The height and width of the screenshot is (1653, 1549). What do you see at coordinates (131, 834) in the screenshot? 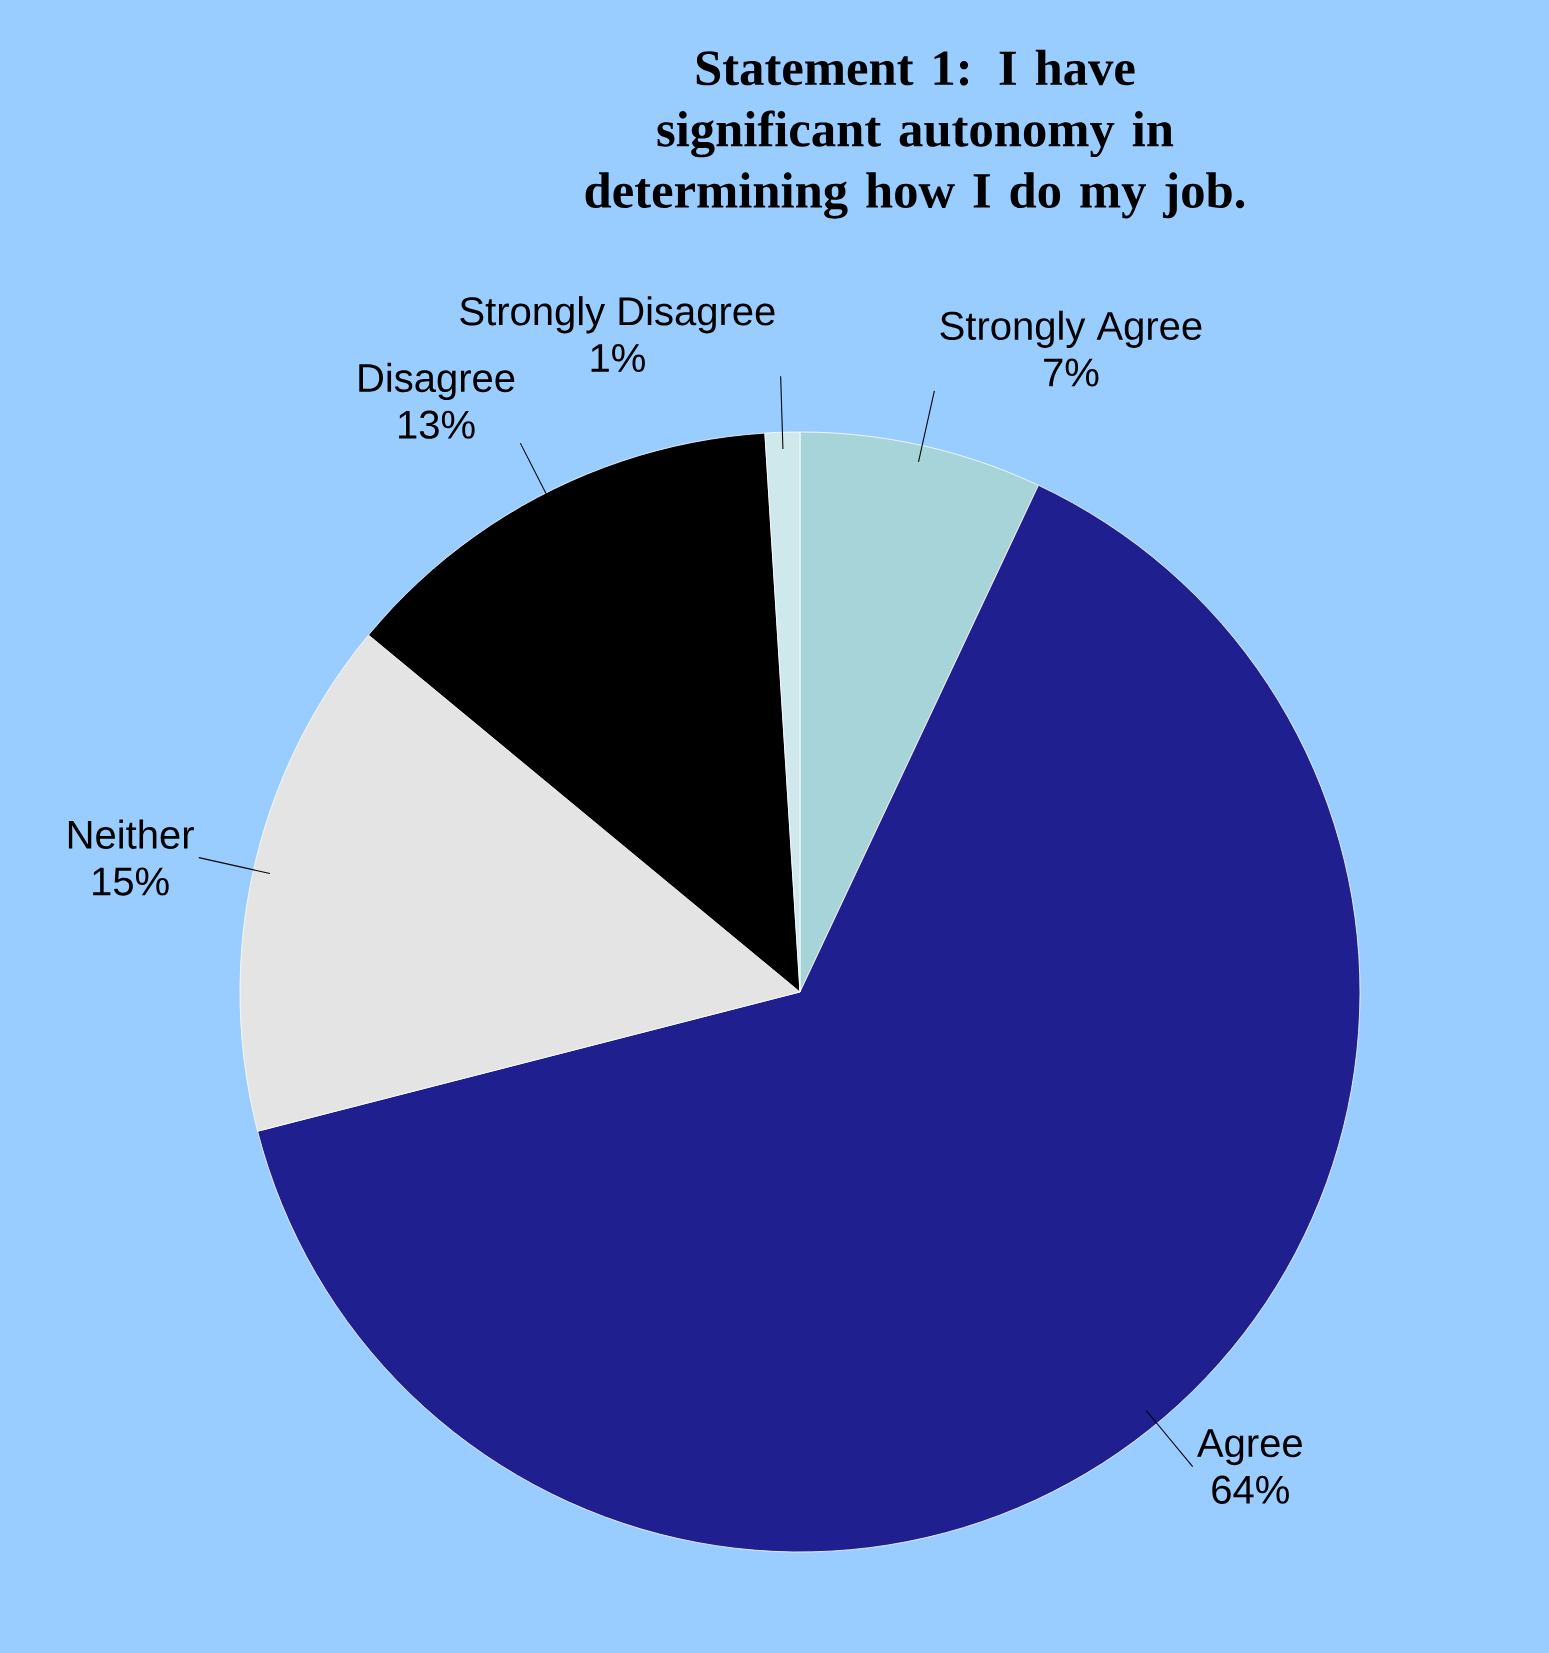
I see `slice-label: Neither` at bounding box center [131, 834].